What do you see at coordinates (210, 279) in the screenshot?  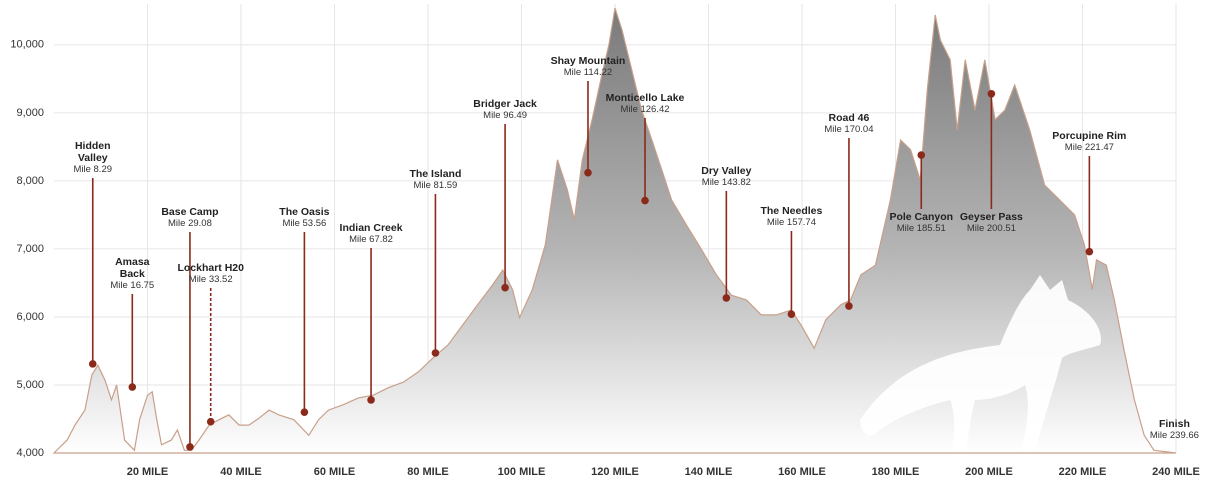 I see `waypoint-mile: Mile 33.52` at bounding box center [210, 279].